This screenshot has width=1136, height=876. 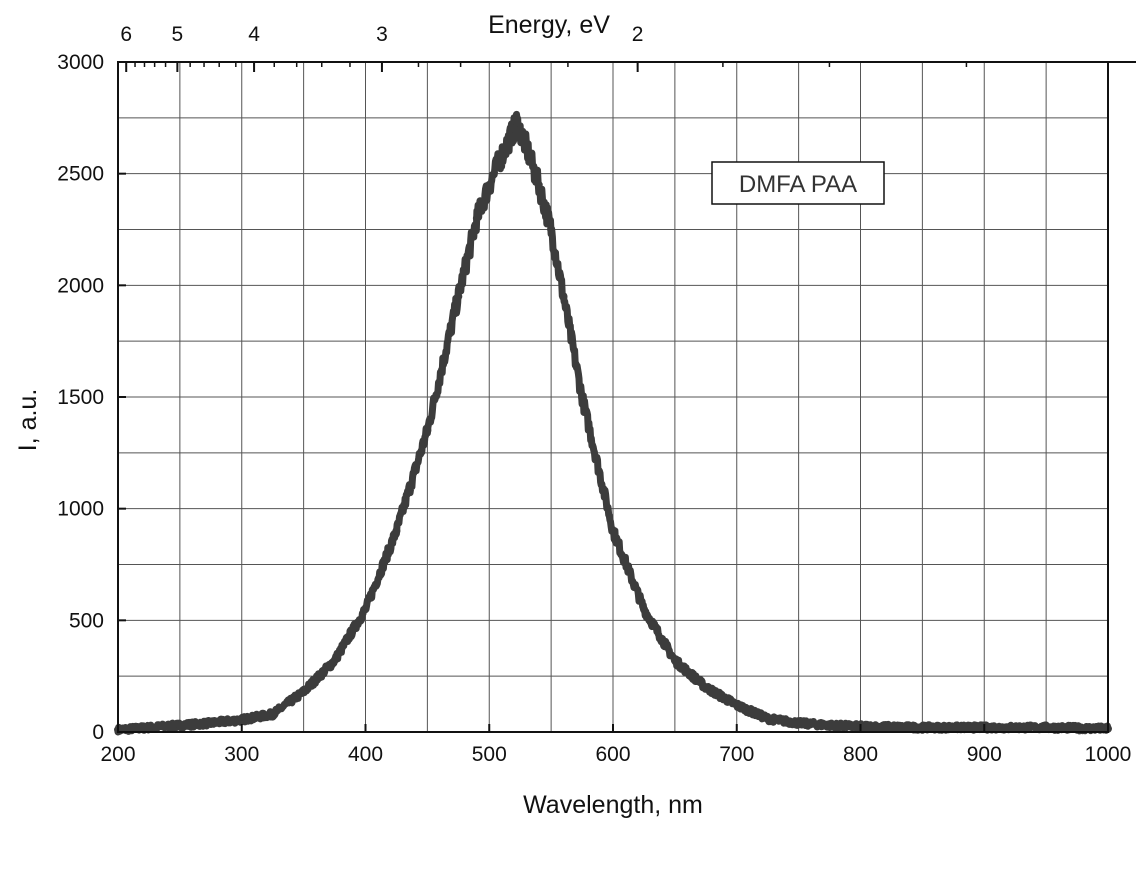 What do you see at coordinates (549, 25) in the screenshot?
I see `top-axis-title: Energy, eV` at bounding box center [549, 25].